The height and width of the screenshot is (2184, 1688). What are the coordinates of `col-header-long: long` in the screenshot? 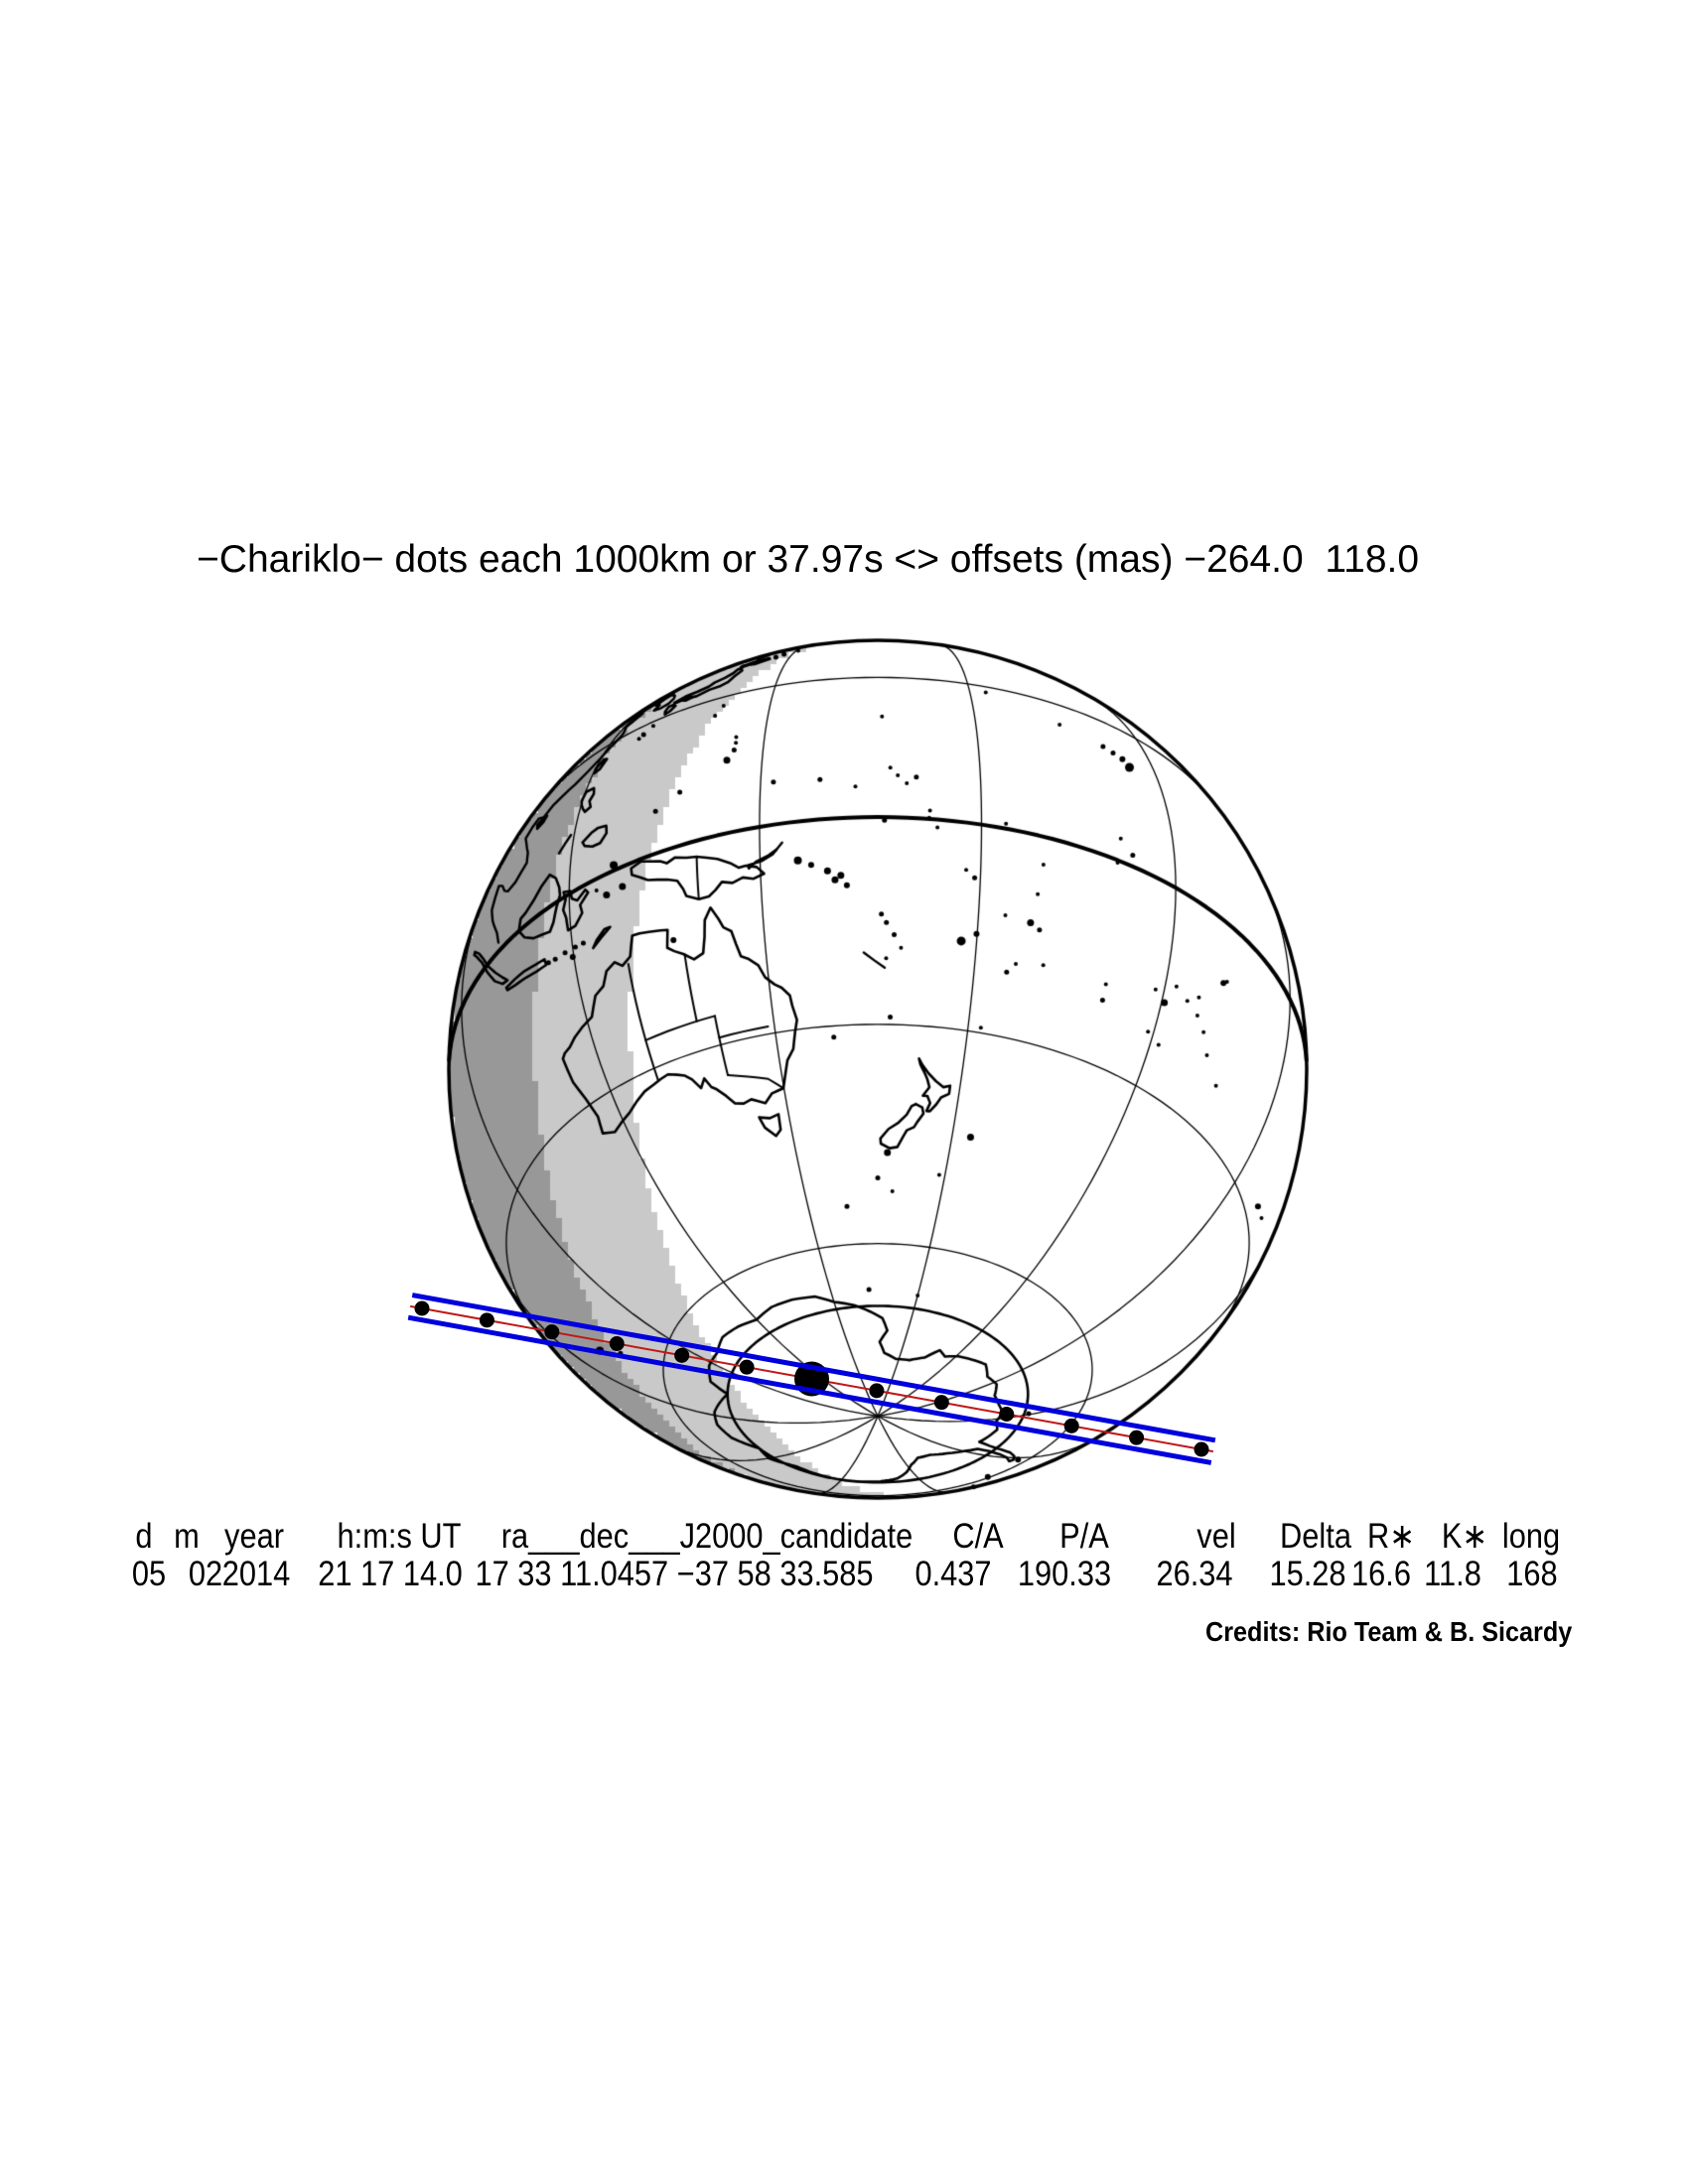 It's located at (1531, 1536).